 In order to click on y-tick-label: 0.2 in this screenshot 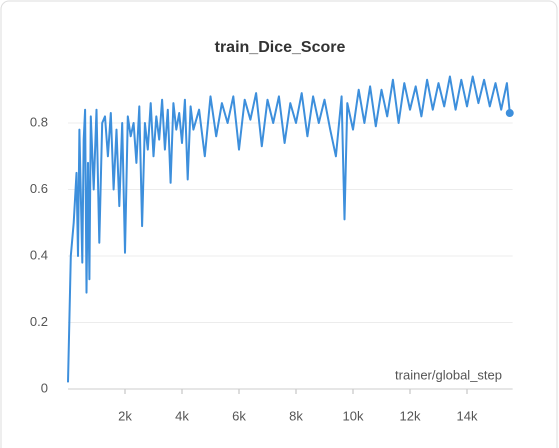, I will do `click(39, 321)`.